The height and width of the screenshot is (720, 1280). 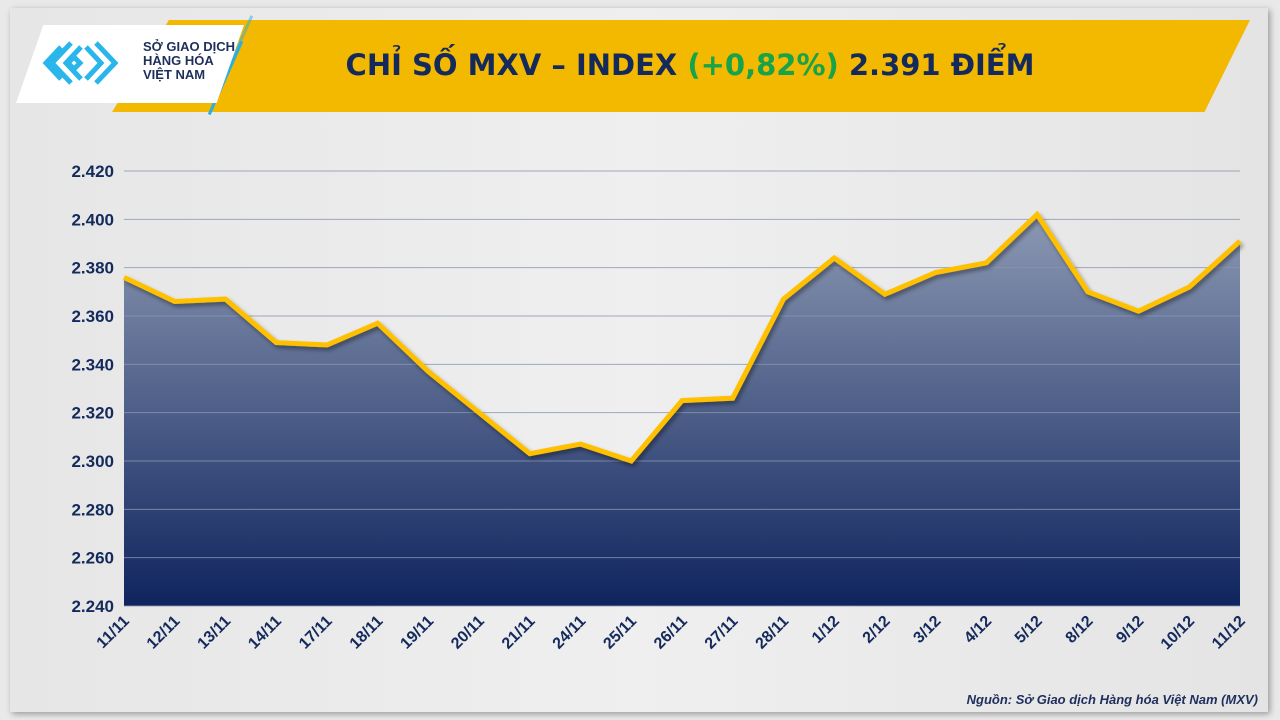 I want to click on x-tick-label: 5/12, so click(x=1029, y=630).